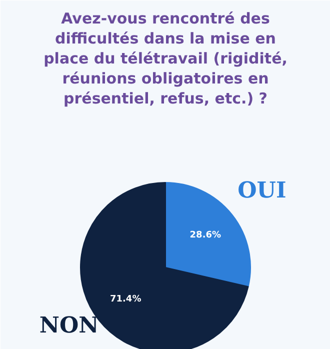 The image size is (330, 349). Describe the element at coordinates (126, 299) in the screenshot. I see `data-label: 71.4%` at that location.